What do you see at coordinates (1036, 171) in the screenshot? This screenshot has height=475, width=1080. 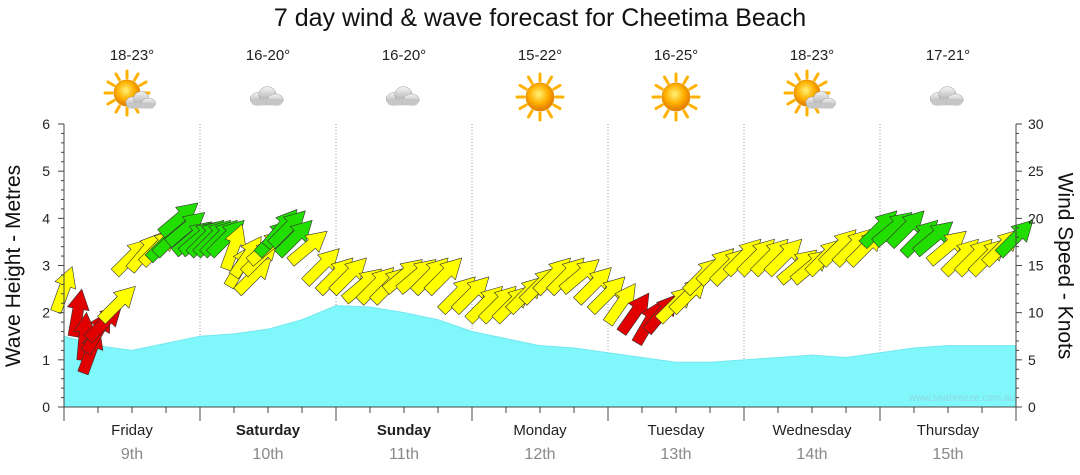 I see `right-tick-label: 25` at bounding box center [1036, 171].